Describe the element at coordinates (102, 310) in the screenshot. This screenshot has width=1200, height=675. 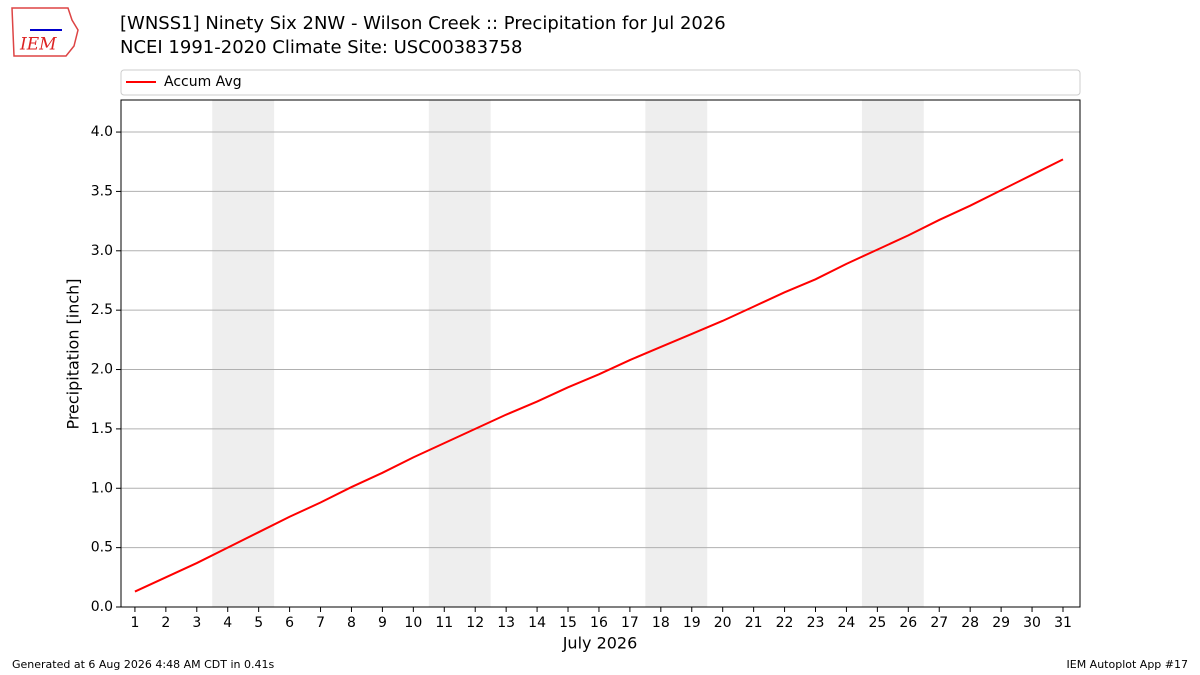
I see `y-tick-label: 2.5` at that location.